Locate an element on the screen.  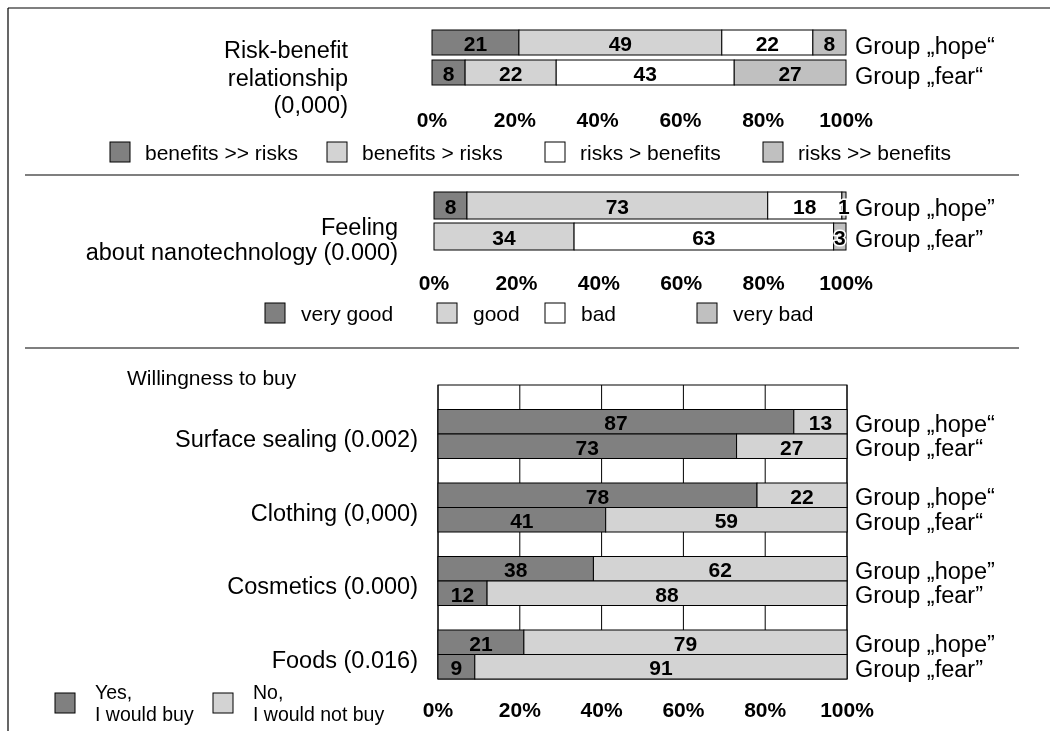
text: Surface sealing (0.002) is located at coordinates (296, 439).